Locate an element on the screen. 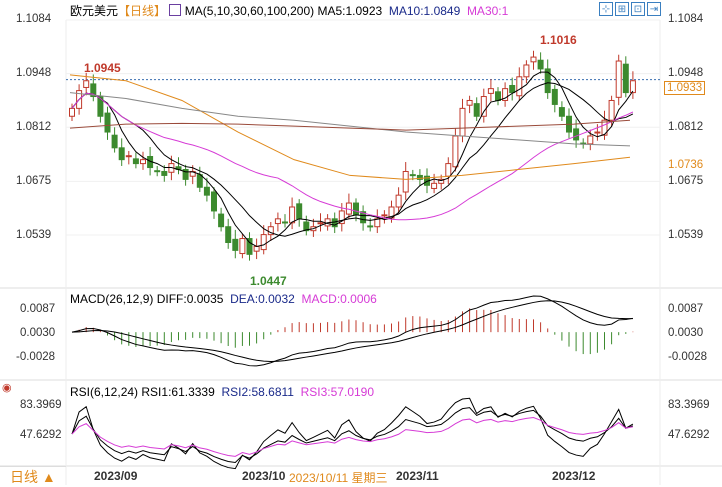  macd-value: MACD:0.0006 is located at coordinates (339, 299).